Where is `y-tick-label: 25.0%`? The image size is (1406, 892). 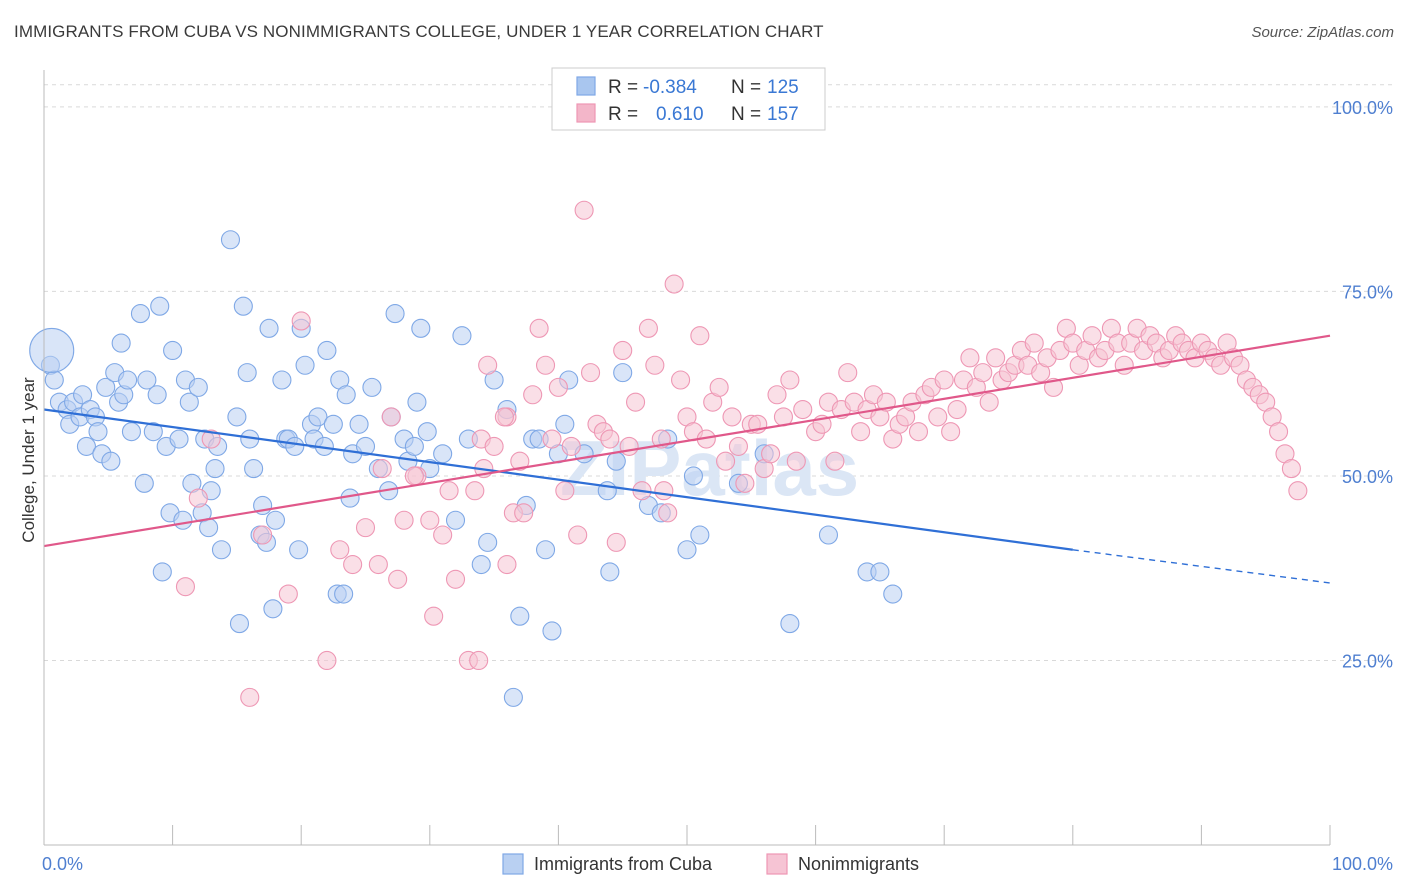 y-tick-label: 25.0% is located at coordinates (1367, 661).